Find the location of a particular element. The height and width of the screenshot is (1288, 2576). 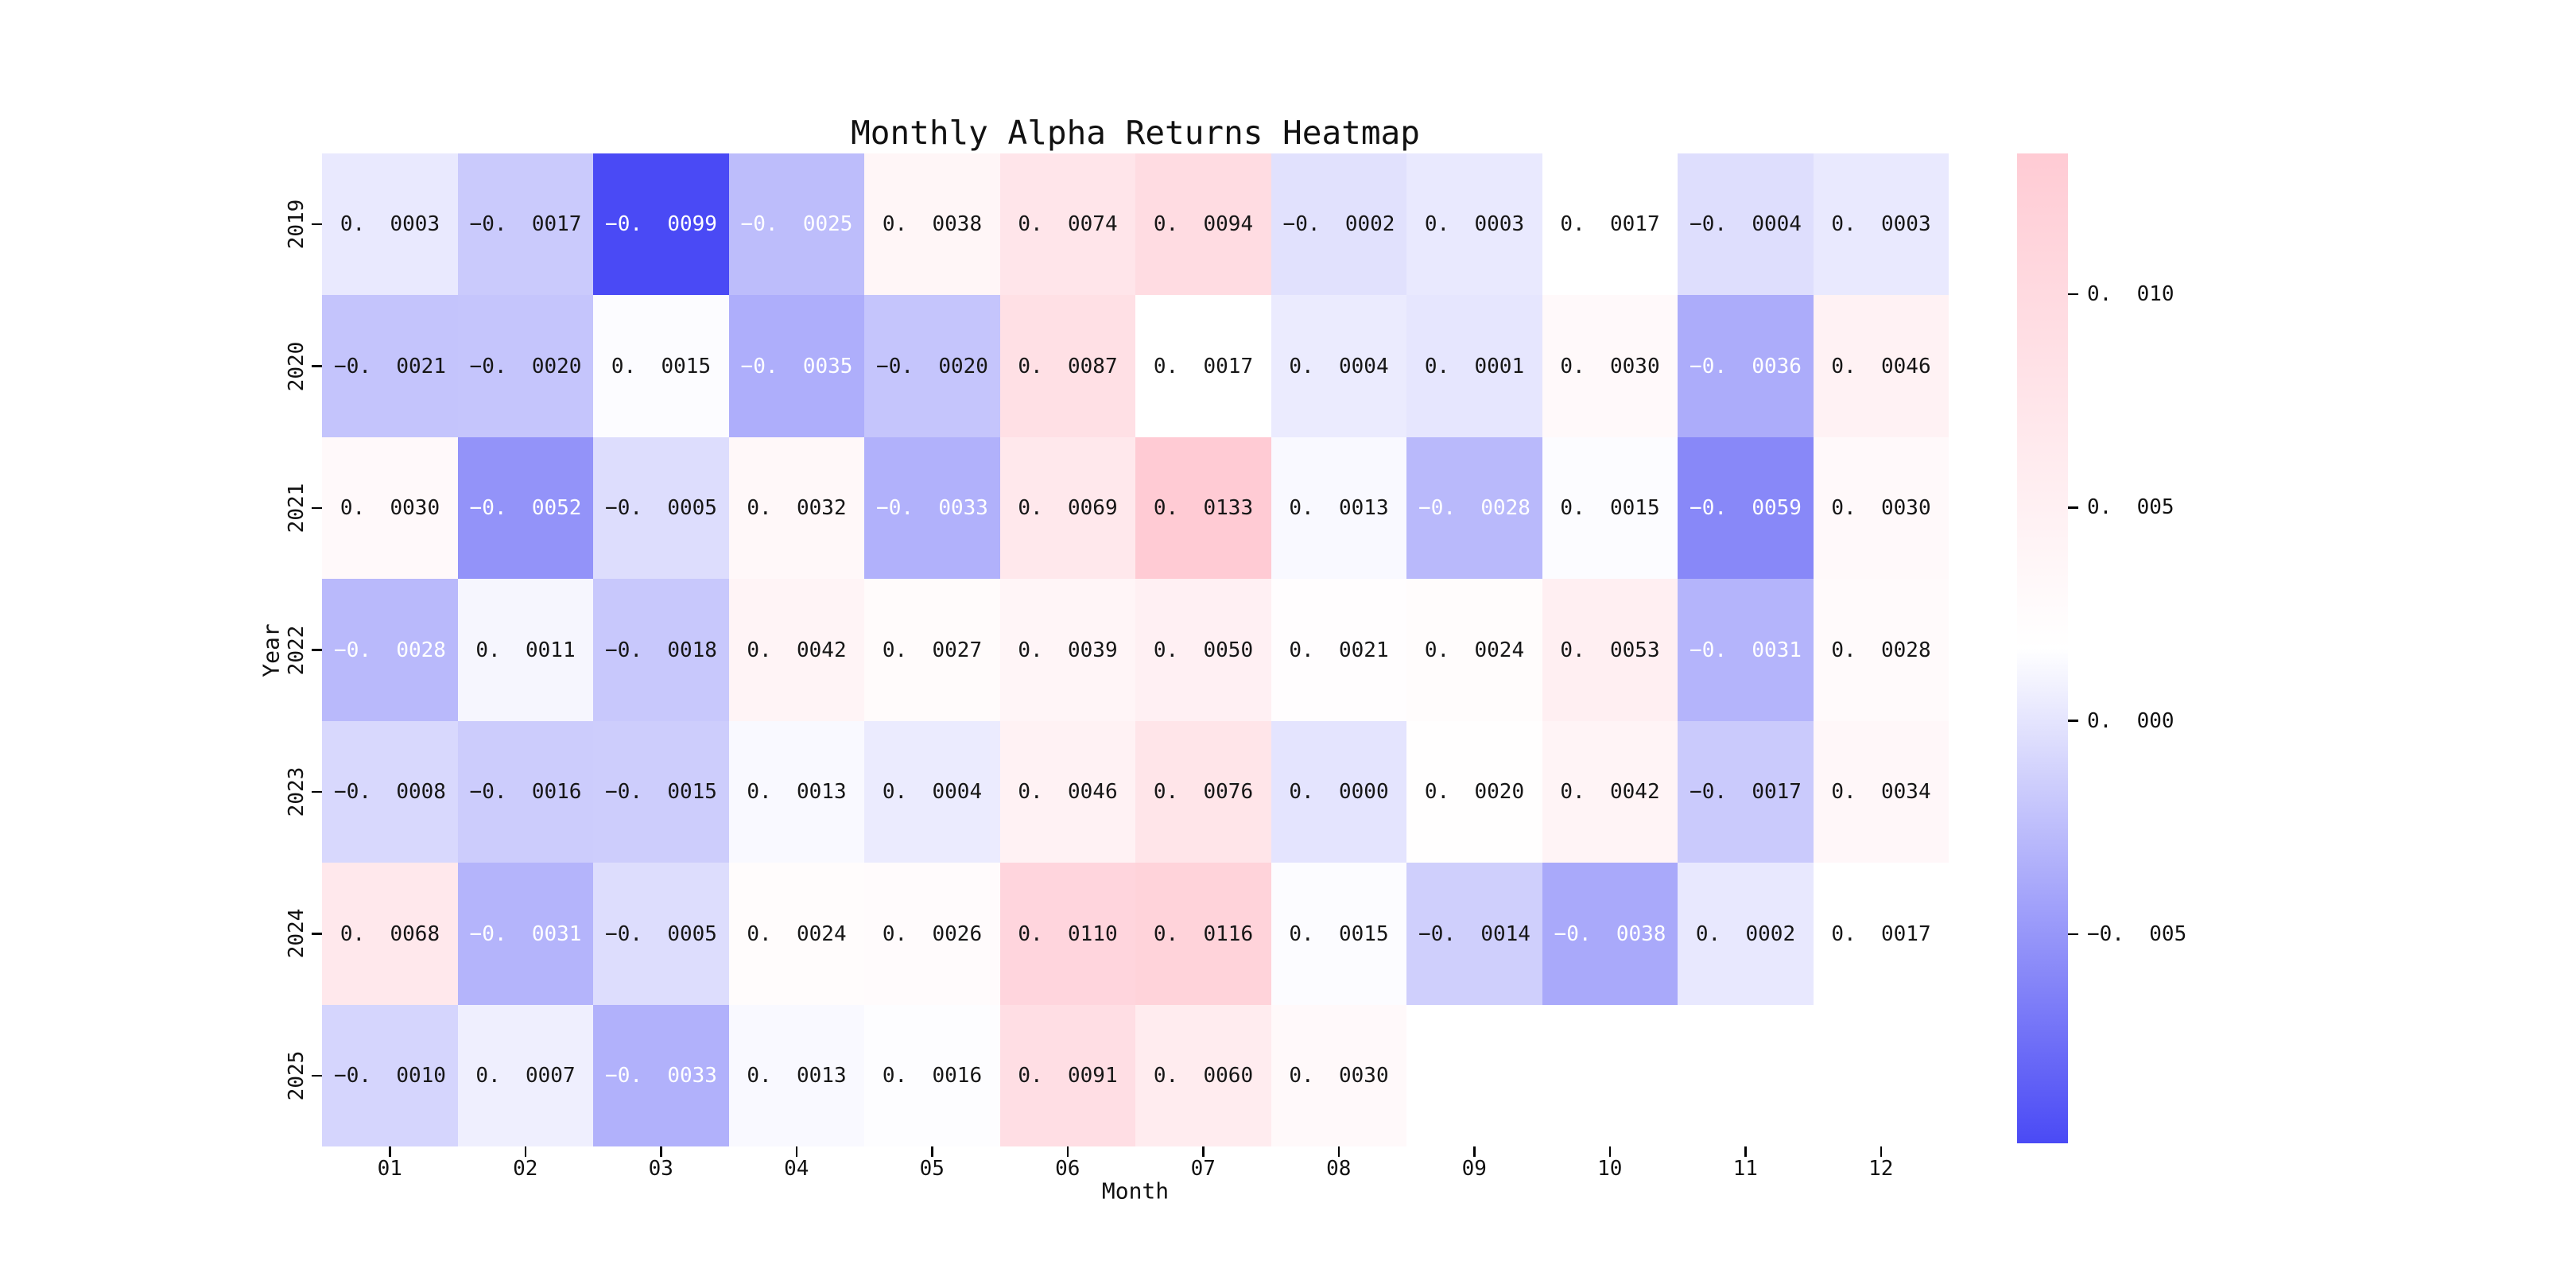

cell-value: 0. 0001 is located at coordinates (1475, 366).